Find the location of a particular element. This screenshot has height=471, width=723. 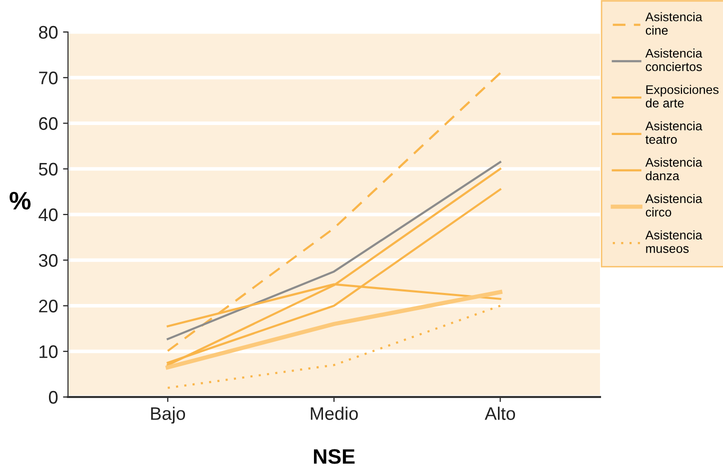

x-tick-label: Alto is located at coordinates (500, 413).